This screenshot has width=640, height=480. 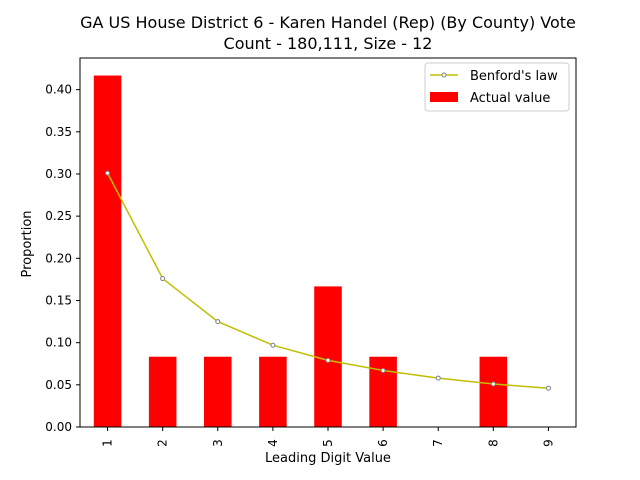 I want to click on legend-frame, so click(x=497, y=87).